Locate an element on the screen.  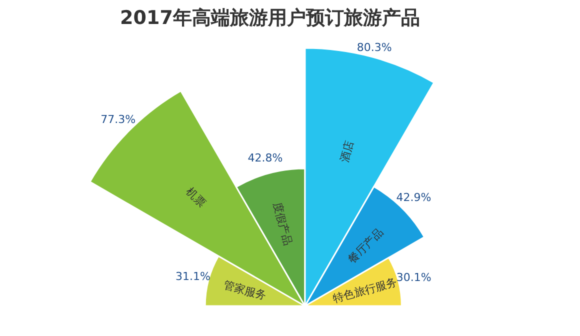
category-label: 机票 is located at coordinates (195, 197).